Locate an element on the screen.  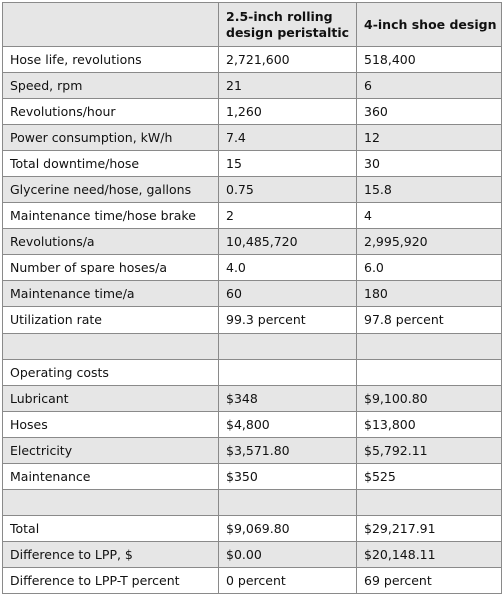
shoe-value: 6.0 is located at coordinates (429, 268).